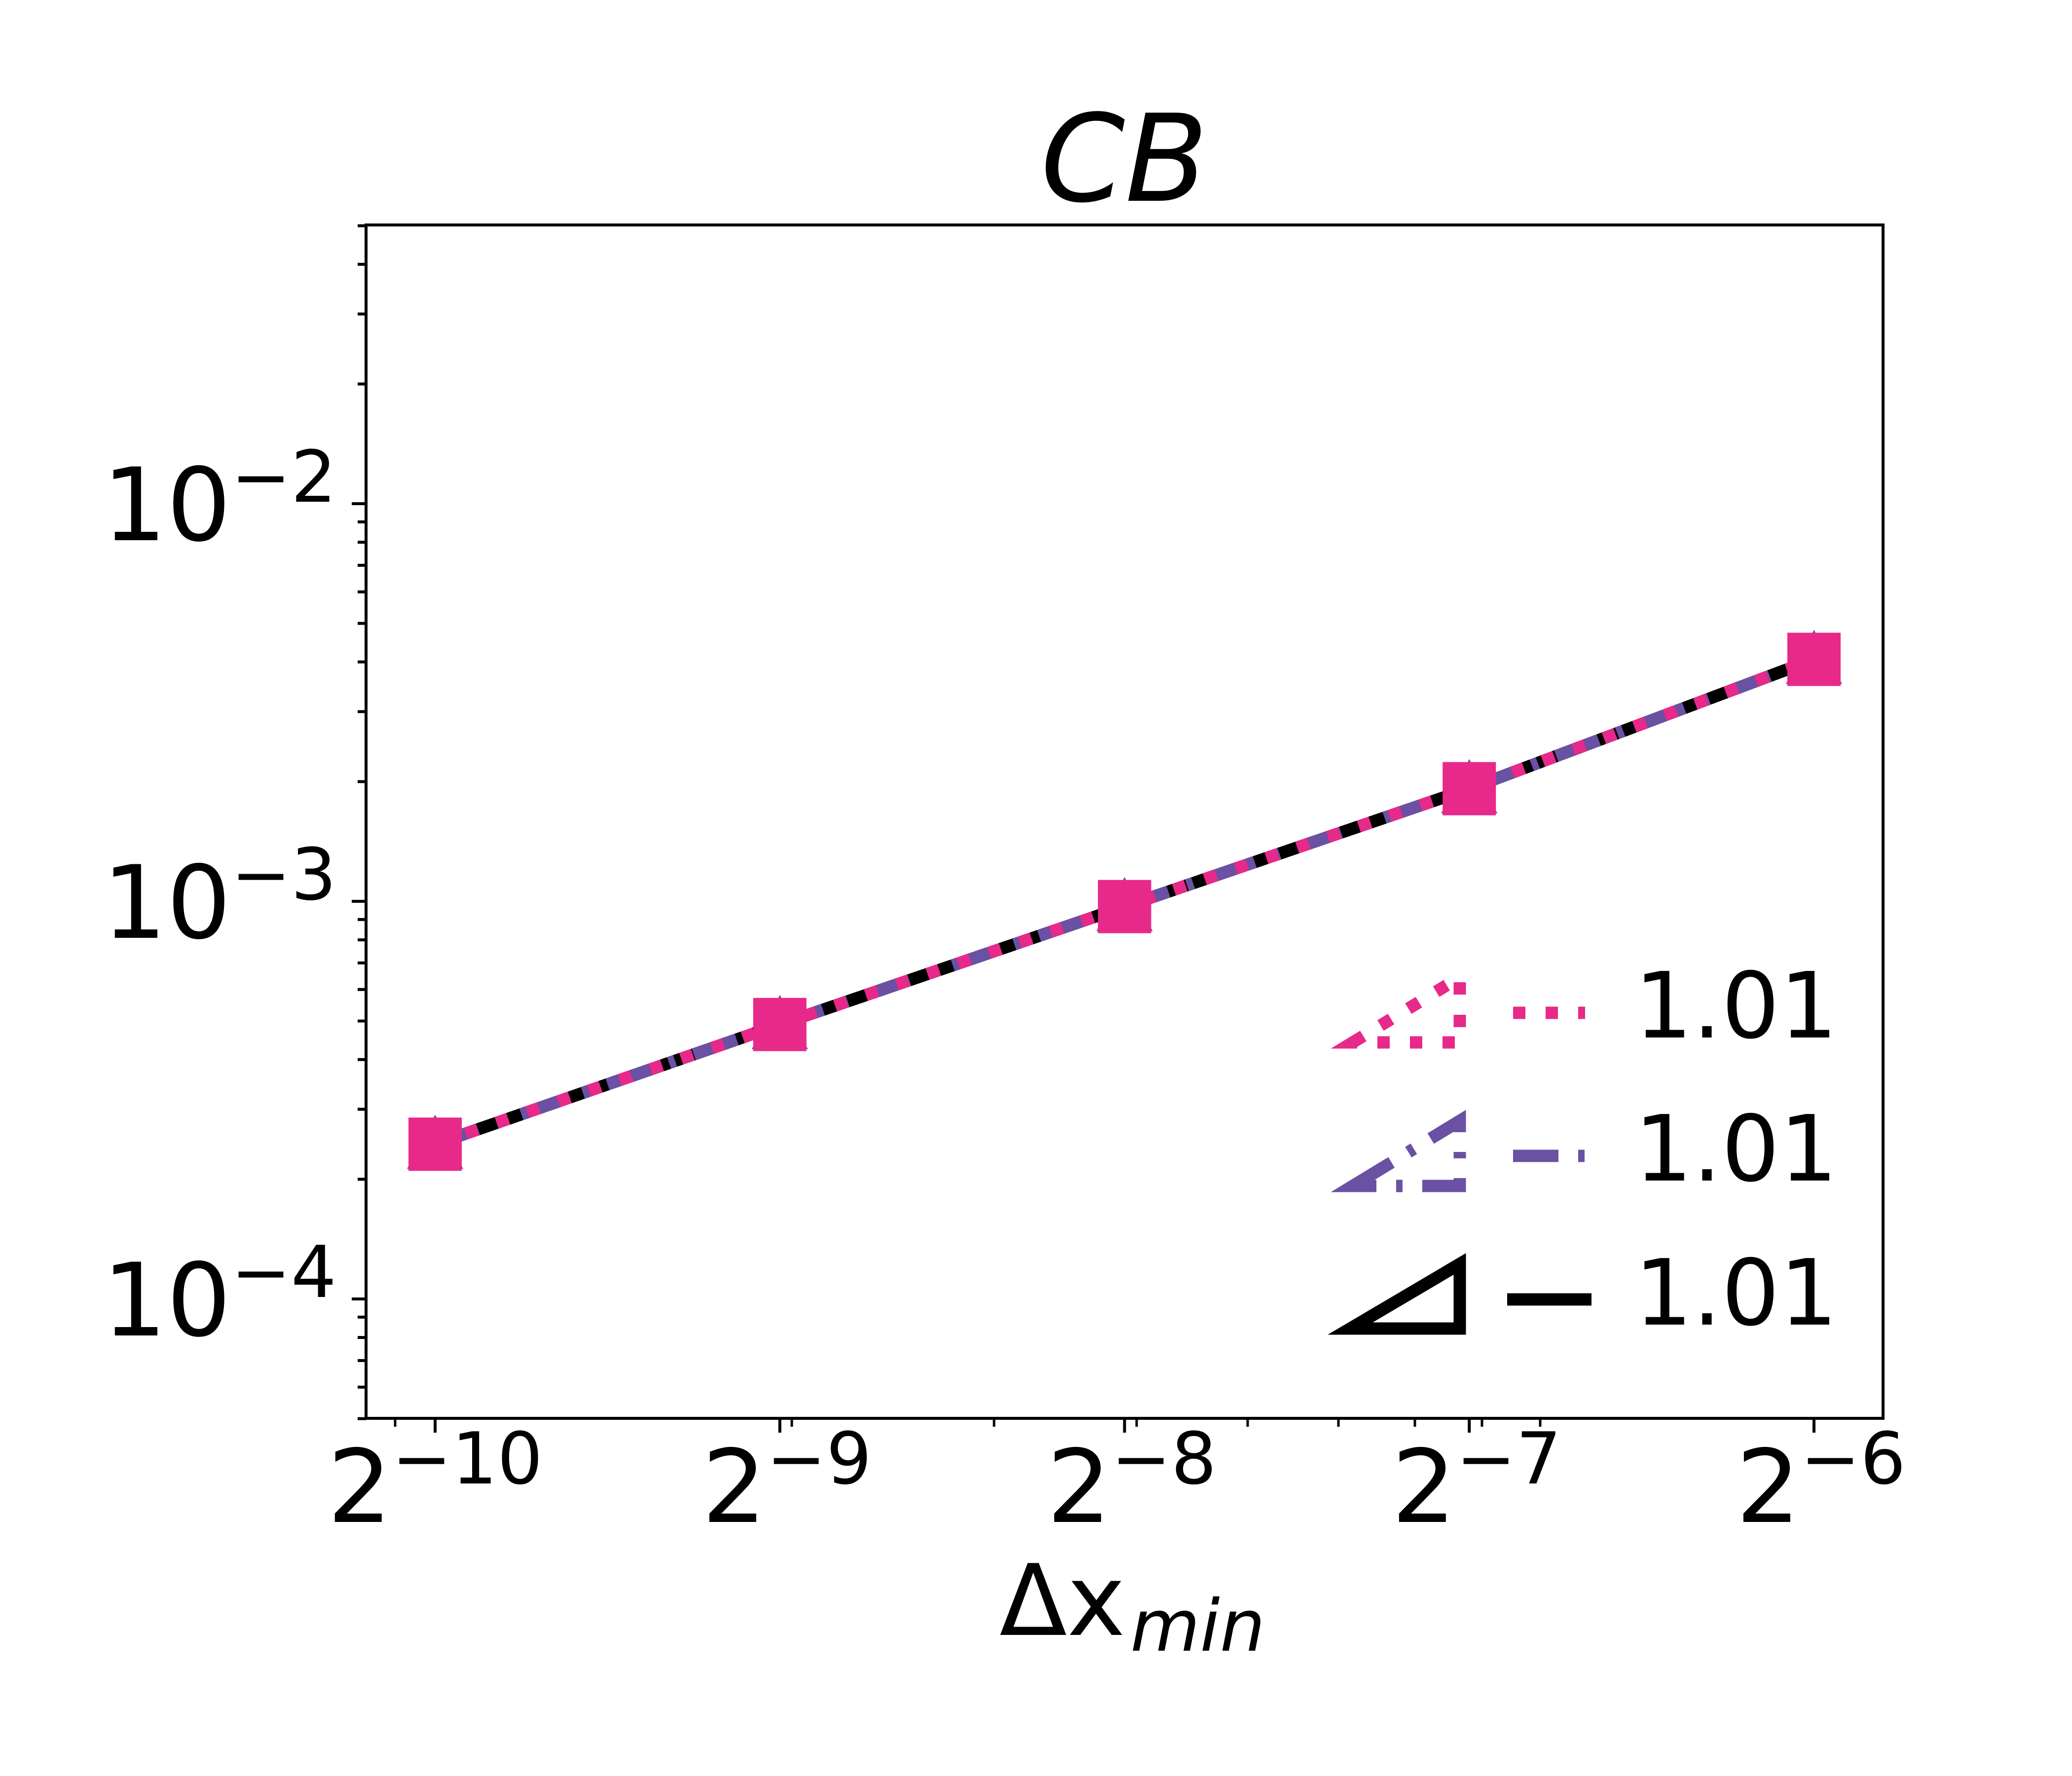  What do you see at coordinates (436, 1482) in the screenshot?
I see `x-tick-label-2e-10: 2−10` at bounding box center [436, 1482].